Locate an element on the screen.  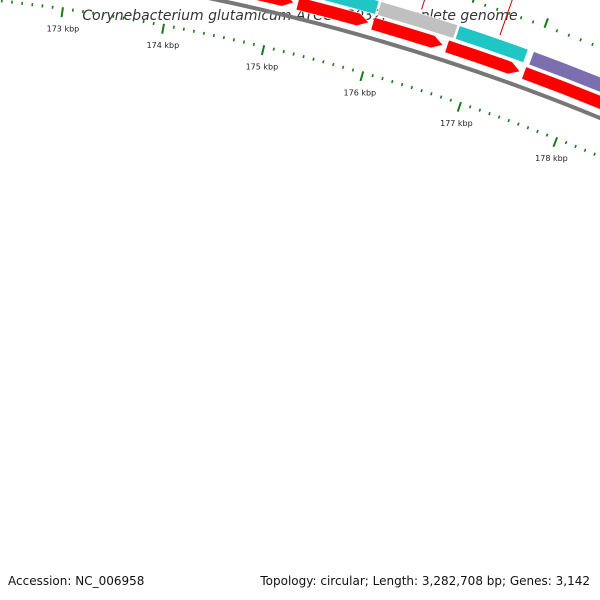
scale-label: 173 kbp is located at coordinates (63, 28).